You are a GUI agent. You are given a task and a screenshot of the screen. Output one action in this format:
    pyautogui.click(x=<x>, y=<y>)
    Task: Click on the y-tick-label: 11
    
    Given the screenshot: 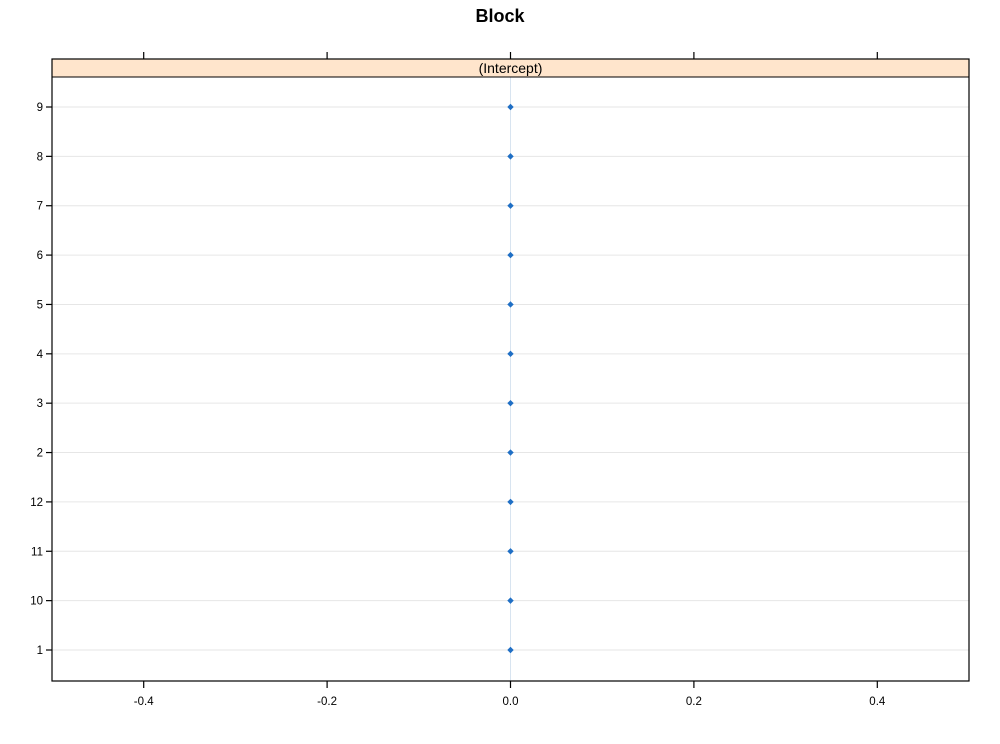 What is the action you would take?
    pyautogui.click(x=37, y=552)
    